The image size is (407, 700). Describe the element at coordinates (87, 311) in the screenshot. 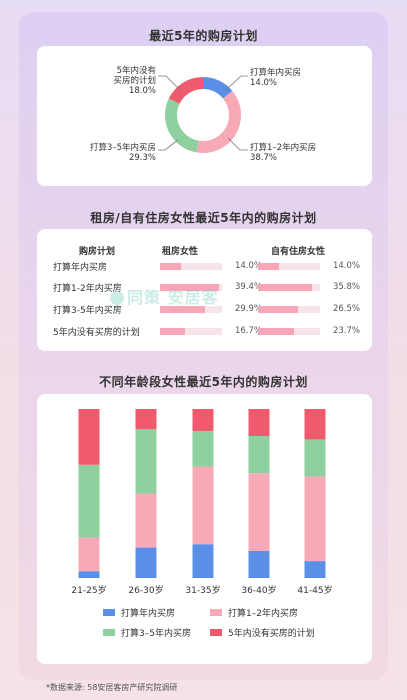

I see `table-row-label: 打算3-5年内买房` at that location.